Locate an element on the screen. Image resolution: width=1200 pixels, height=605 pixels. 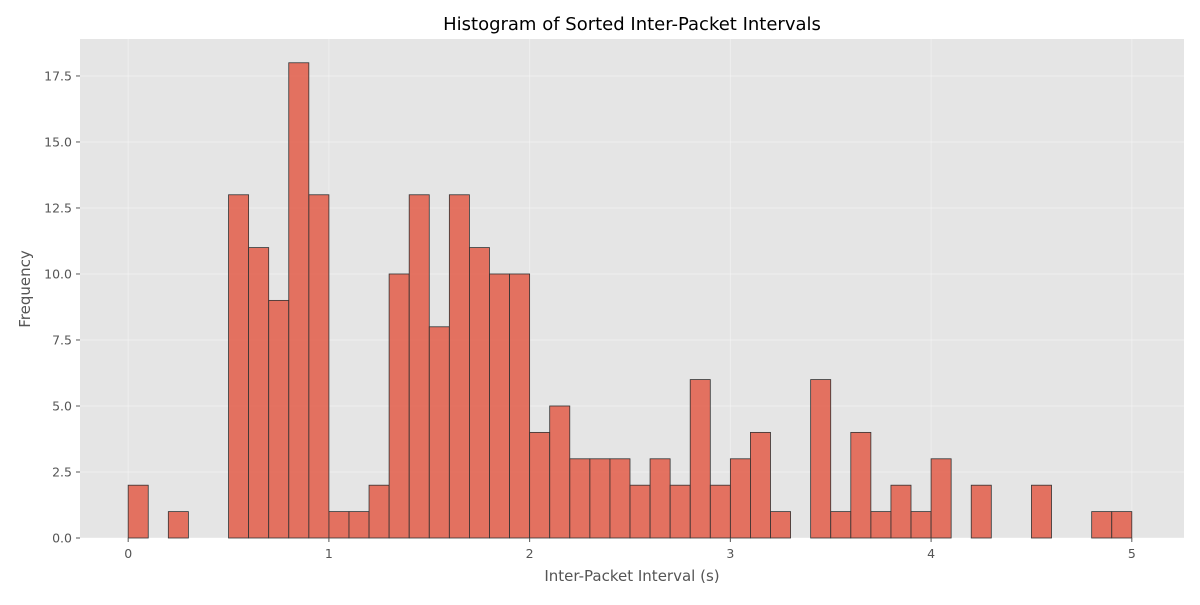
x-tick-label: 1 is located at coordinates (329, 553).